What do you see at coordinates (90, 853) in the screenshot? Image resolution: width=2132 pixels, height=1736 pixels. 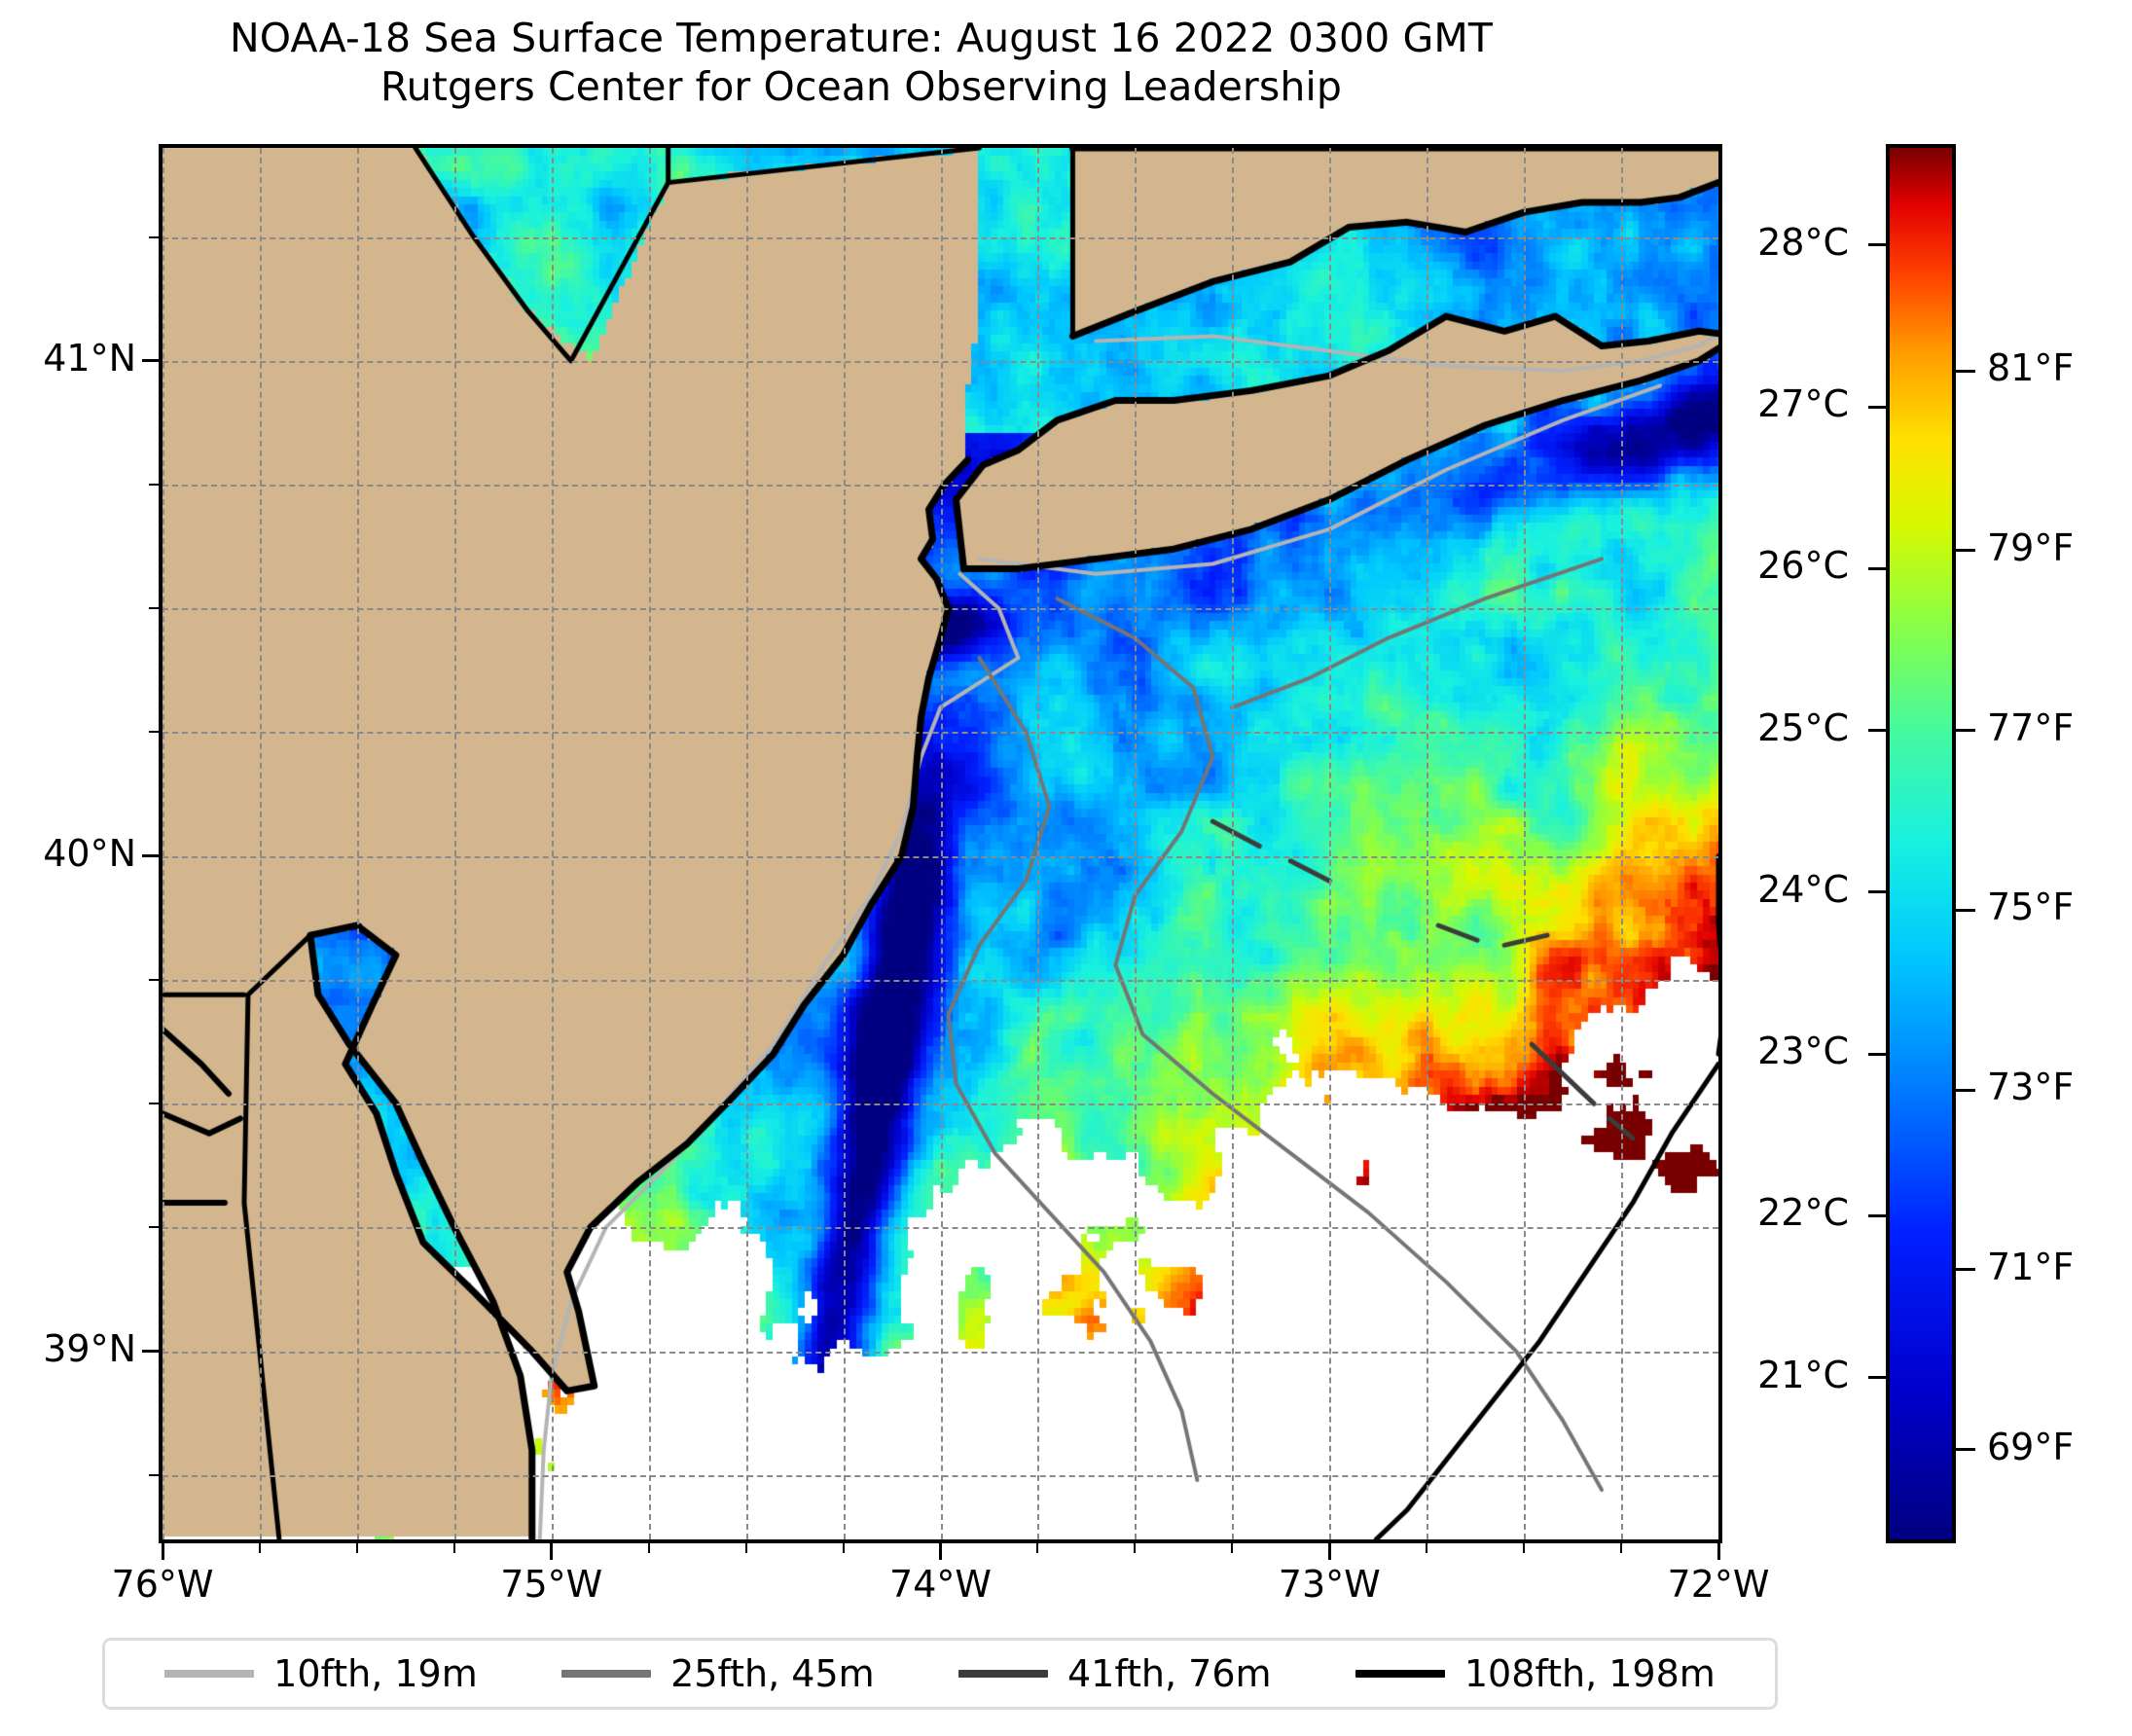 I see `y-axis-label: 40°N` at bounding box center [90, 853].